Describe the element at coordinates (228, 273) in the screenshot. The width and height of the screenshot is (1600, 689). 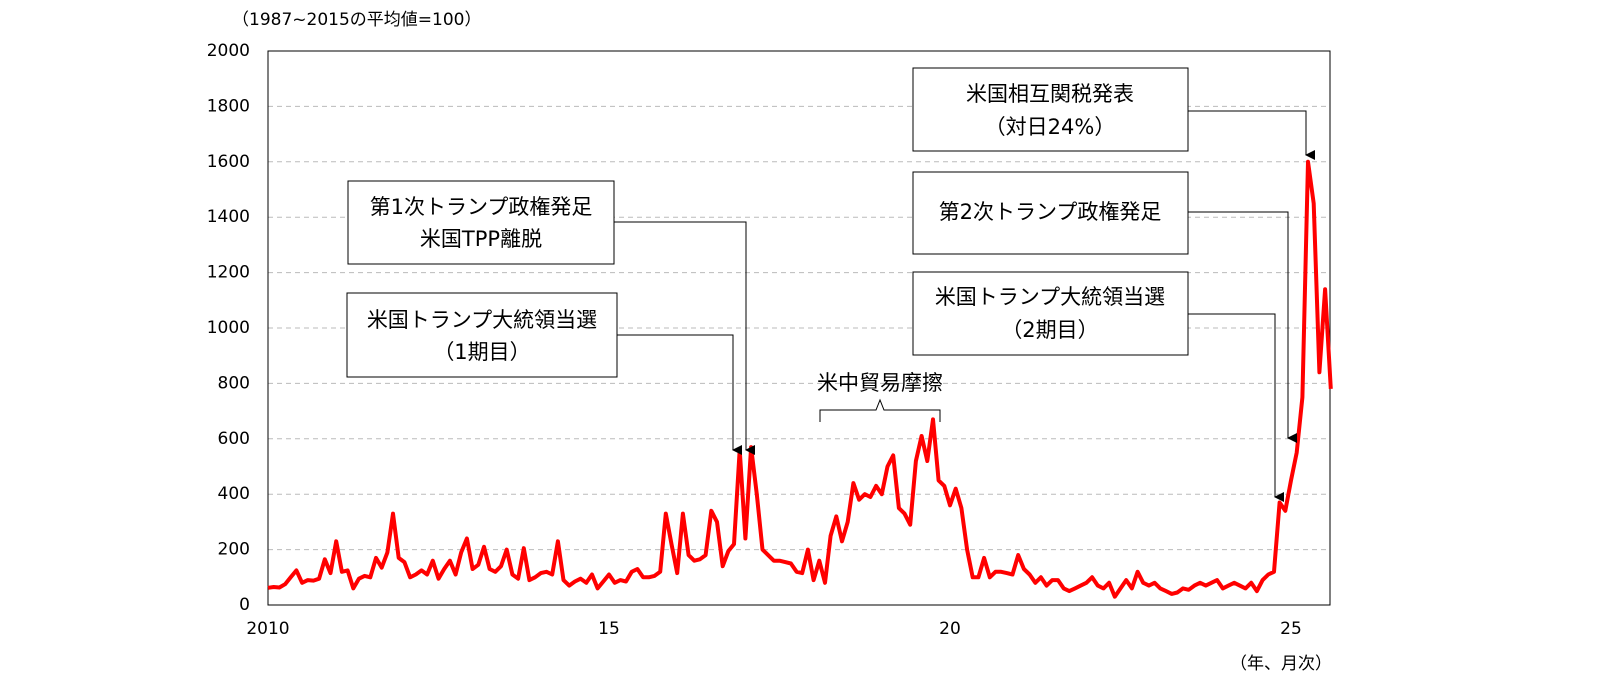
I see `y-tick-label: 1200` at that location.